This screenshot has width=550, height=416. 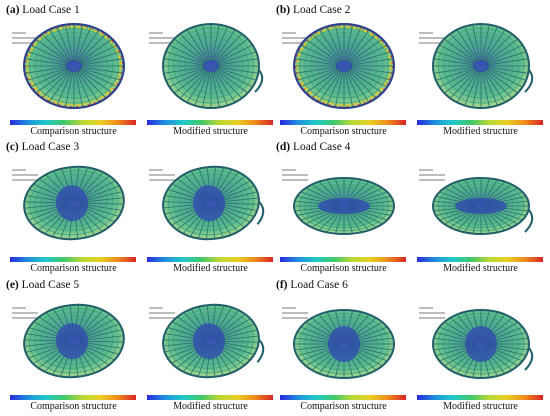 What do you see at coordinates (43, 147) in the screenshot?
I see `panel-title: (c) Load Case 3` at bounding box center [43, 147].